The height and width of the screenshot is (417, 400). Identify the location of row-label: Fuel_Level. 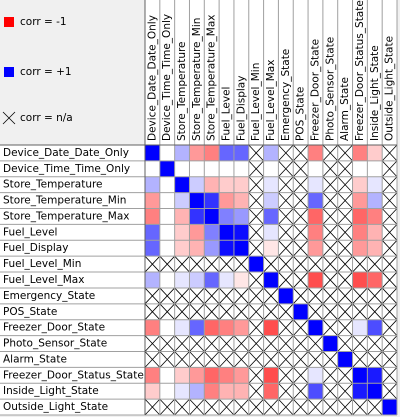
(30, 232).